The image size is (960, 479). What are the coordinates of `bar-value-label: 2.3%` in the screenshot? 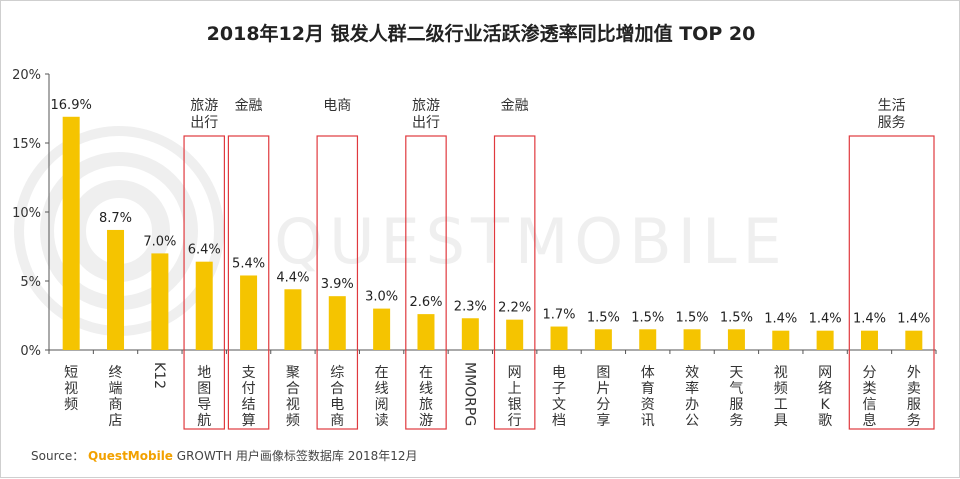 It's located at (470, 306).